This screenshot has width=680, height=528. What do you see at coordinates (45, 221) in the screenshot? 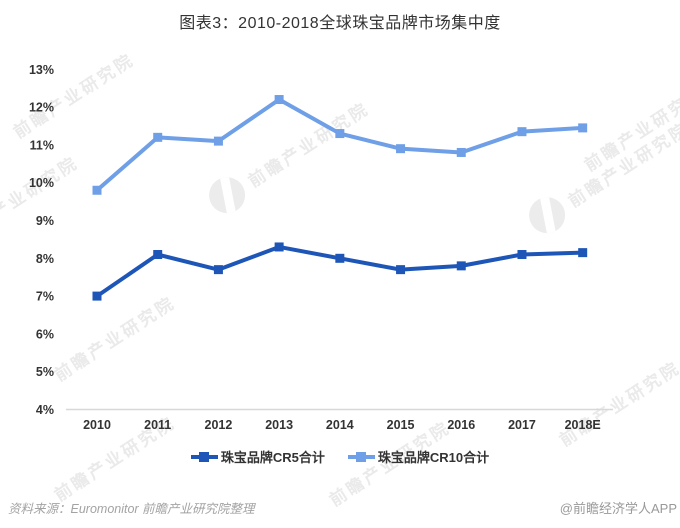
I see `y-tick-label: 9%` at bounding box center [45, 221].